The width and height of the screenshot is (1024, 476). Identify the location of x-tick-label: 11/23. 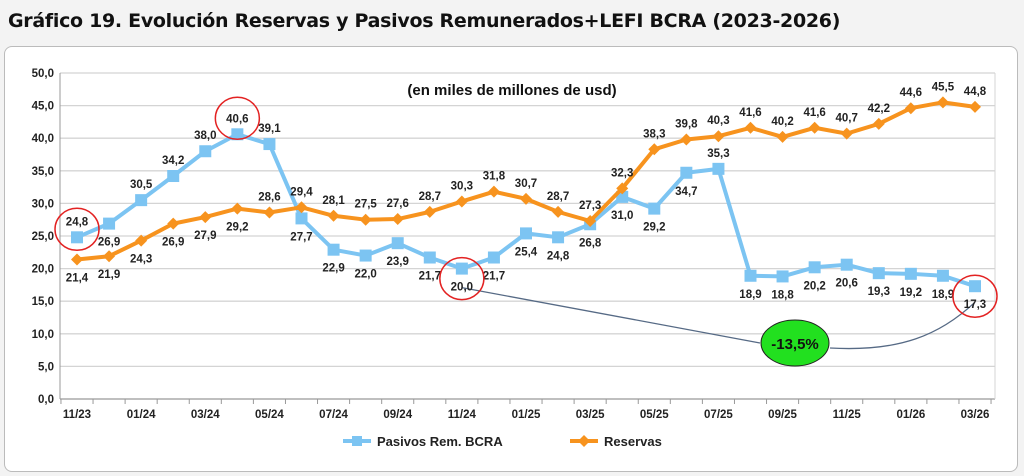
(77, 415).